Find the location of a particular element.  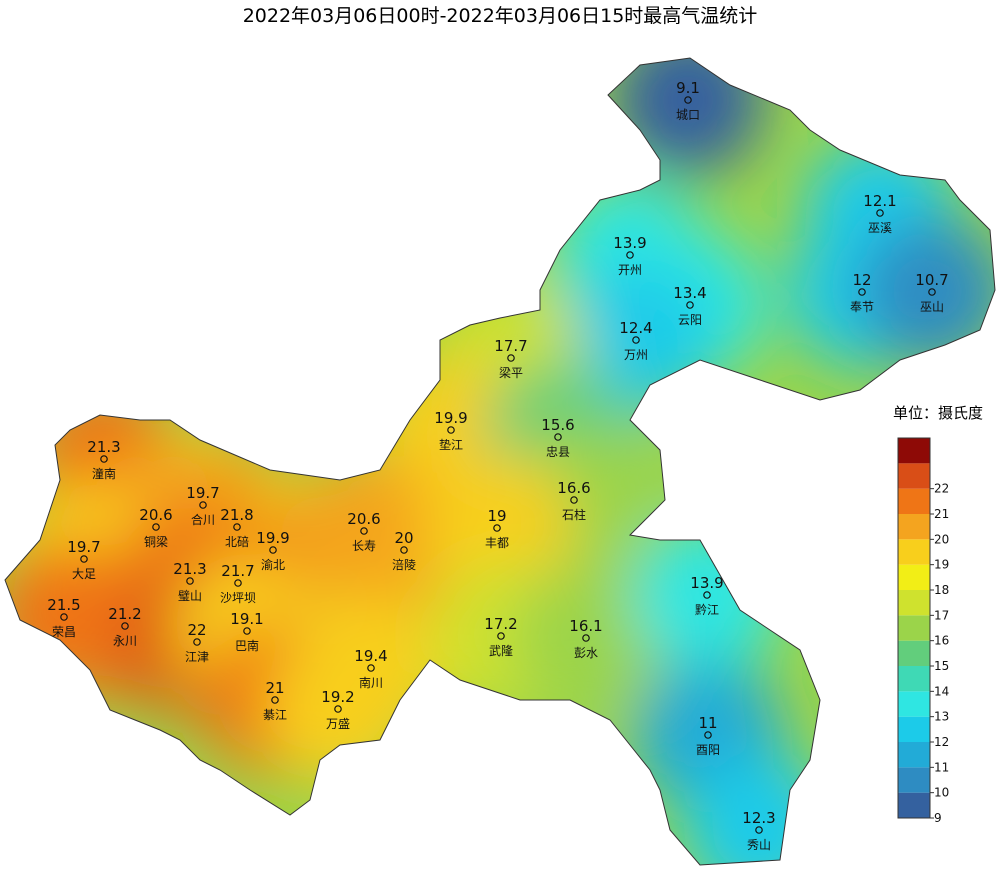

station-value: 20.6 is located at coordinates (155, 515).